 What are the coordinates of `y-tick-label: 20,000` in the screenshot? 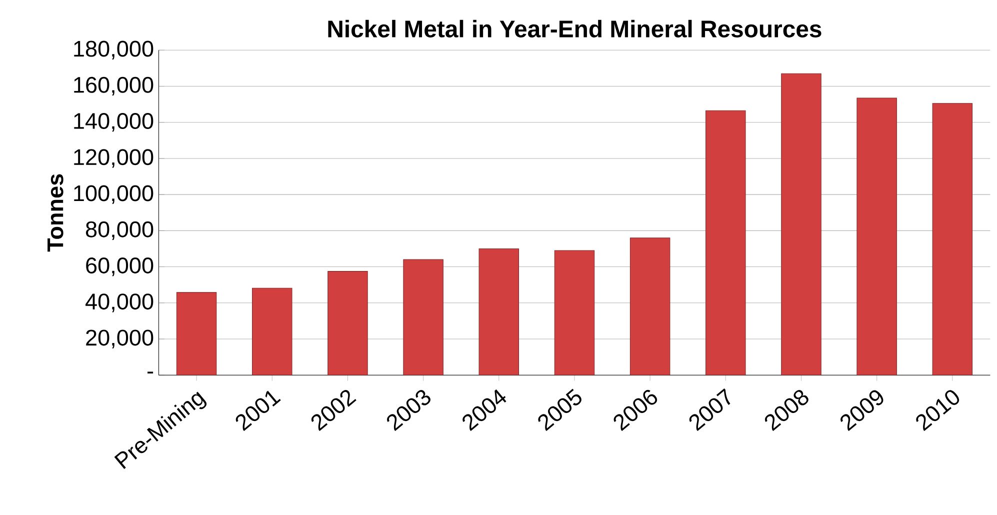 It's located at (120, 339).